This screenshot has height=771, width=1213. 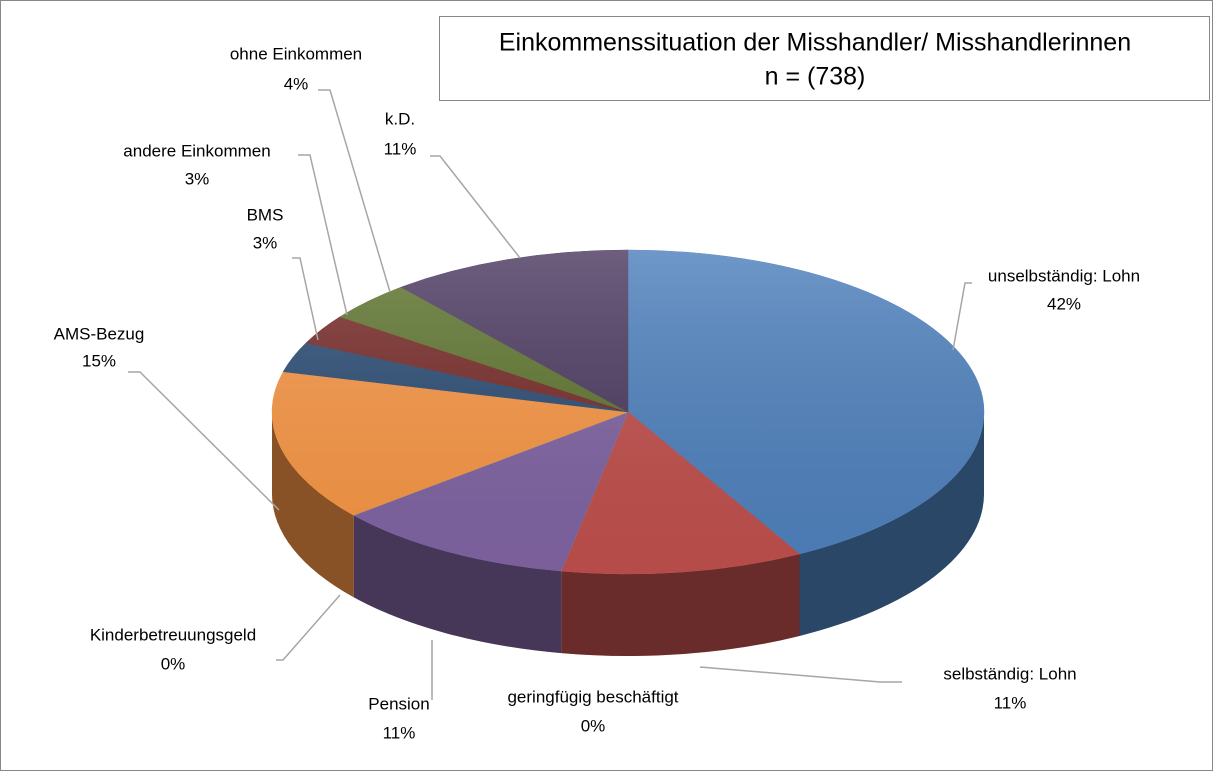 I want to click on slice-value: 4%, so click(x=296, y=83).